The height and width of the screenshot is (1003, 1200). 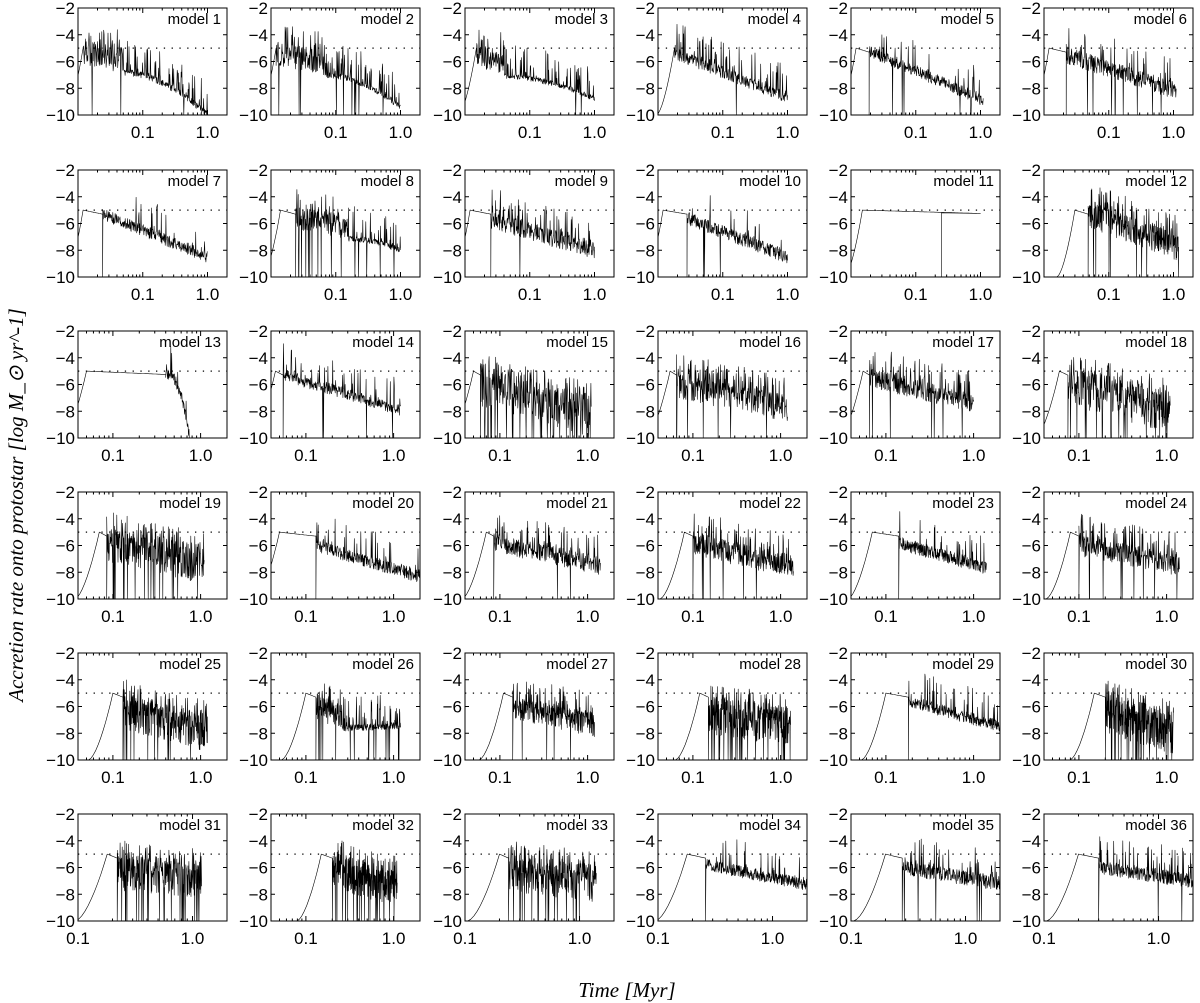 What do you see at coordinates (190, 664) in the screenshot?
I see `panel-title: model 25` at bounding box center [190, 664].